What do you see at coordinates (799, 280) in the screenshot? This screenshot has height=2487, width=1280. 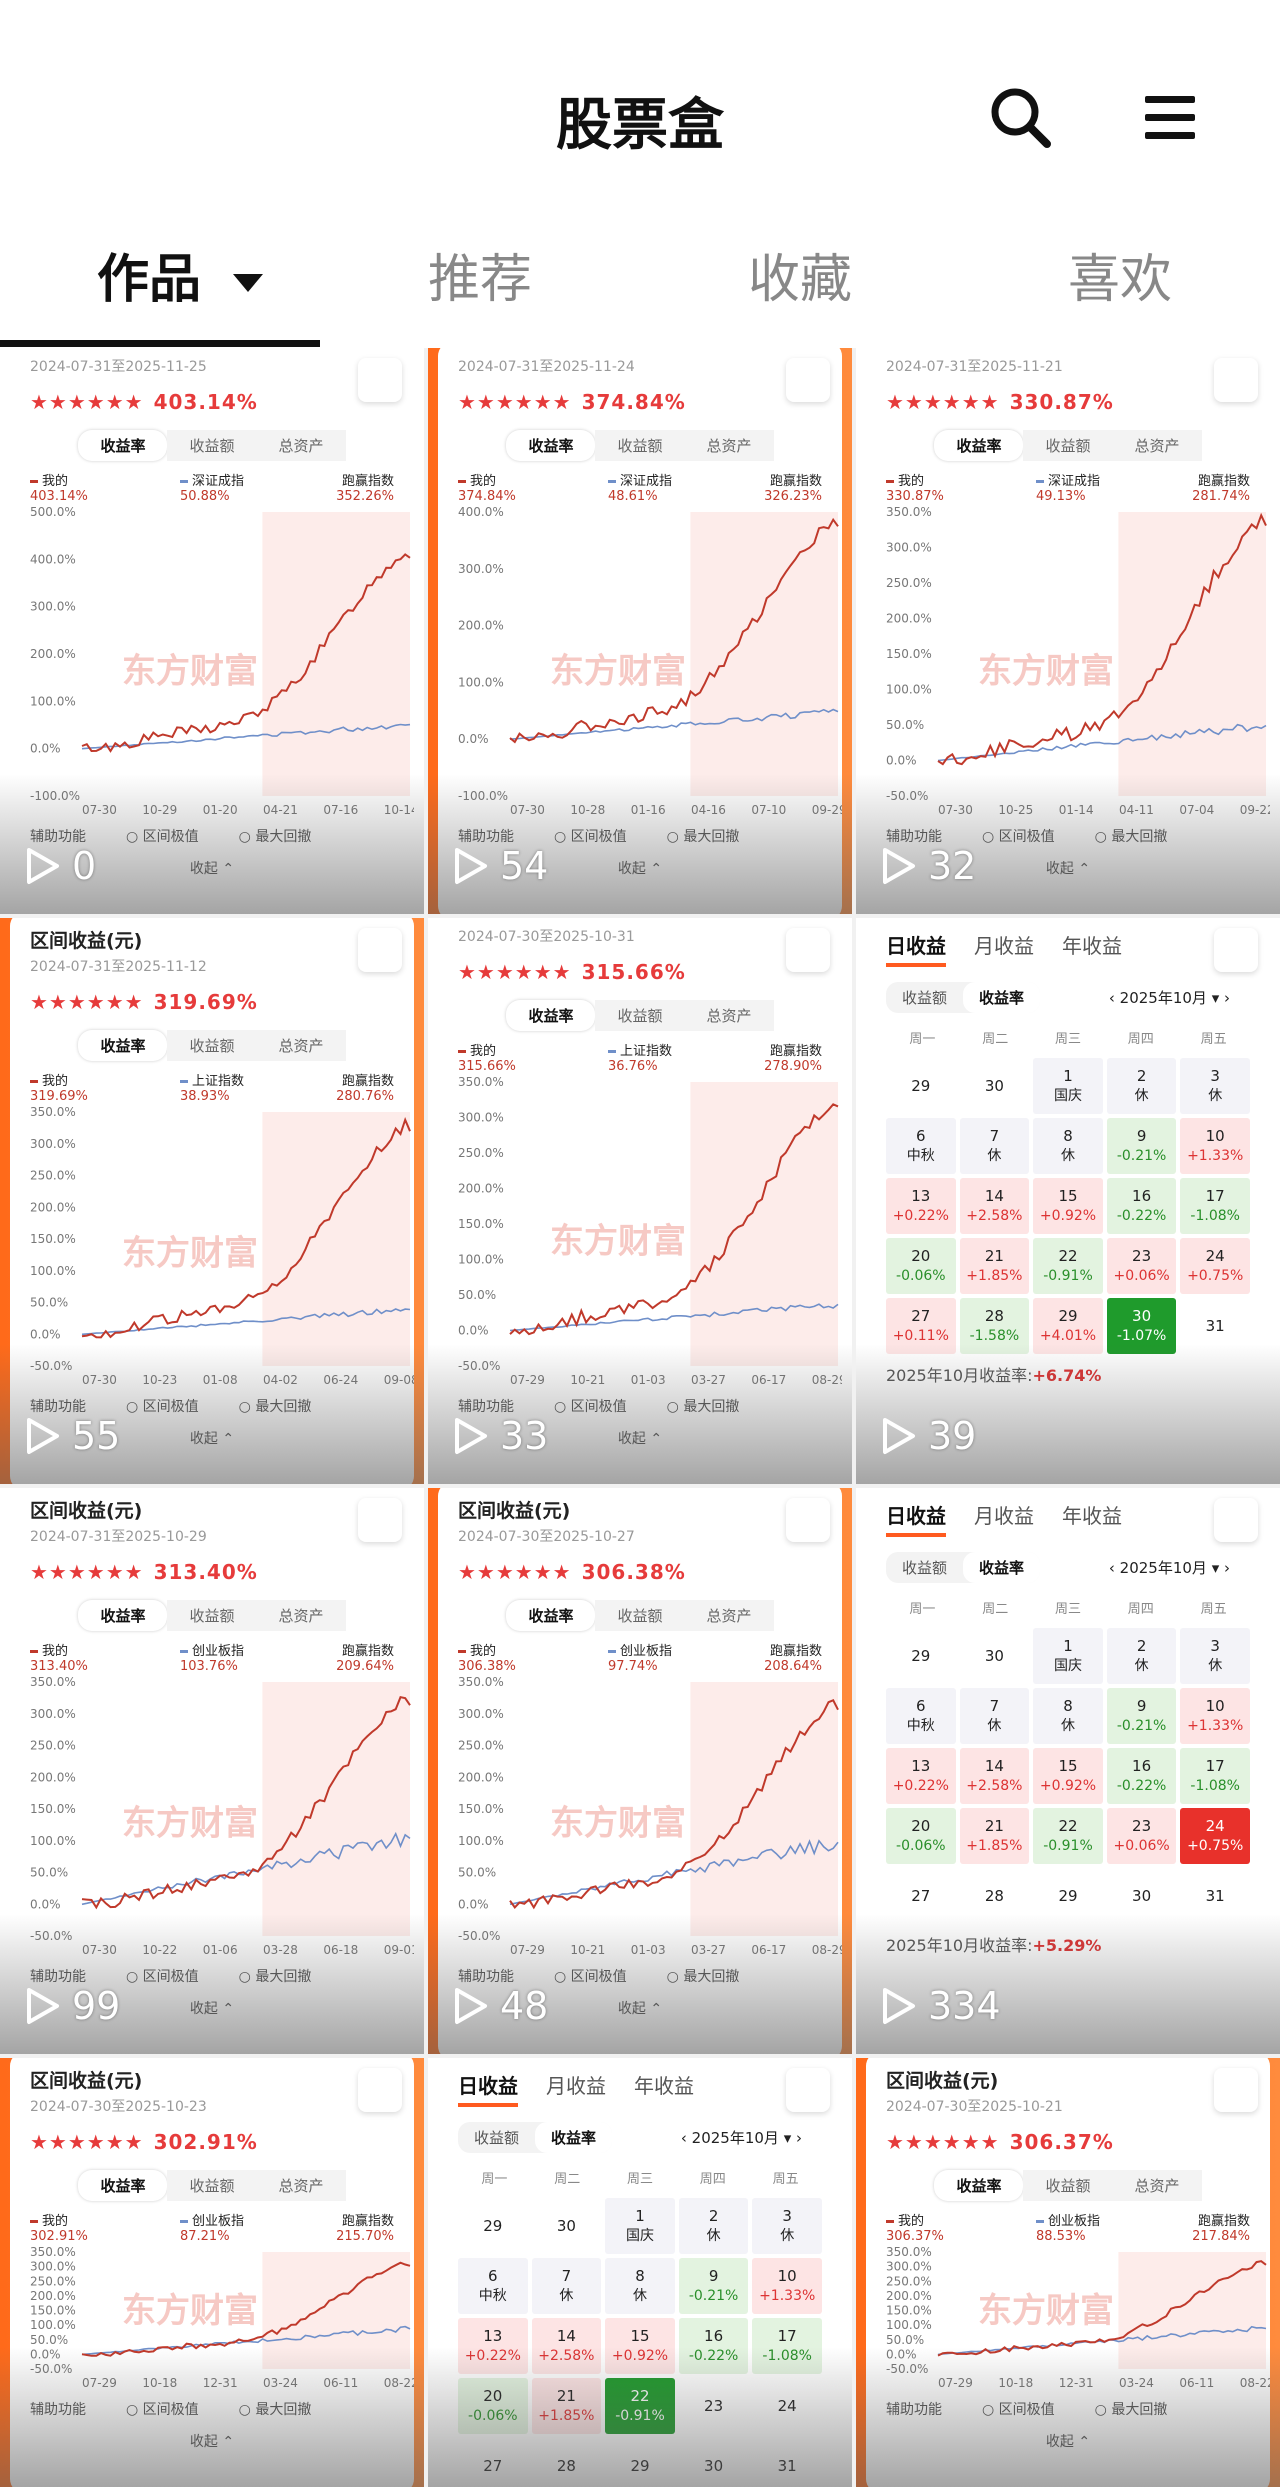 I see `tab-favorites: 收藏` at bounding box center [799, 280].